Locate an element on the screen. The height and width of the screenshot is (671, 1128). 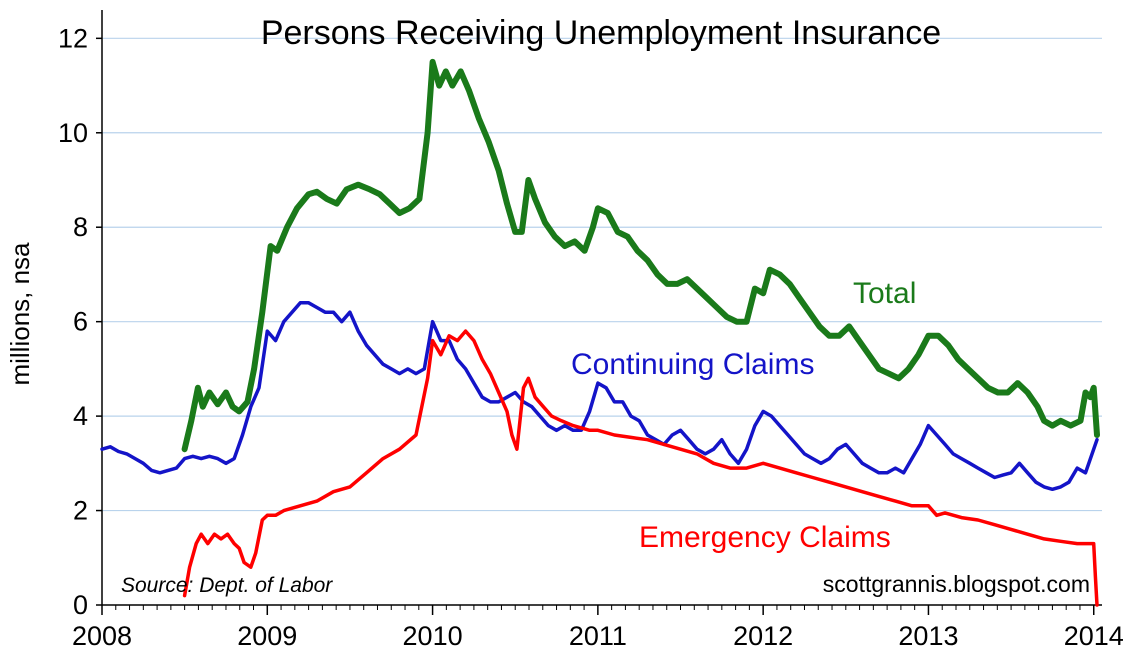
credit-note: scottgrannis.blogspot.com is located at coordinates (956, 584).